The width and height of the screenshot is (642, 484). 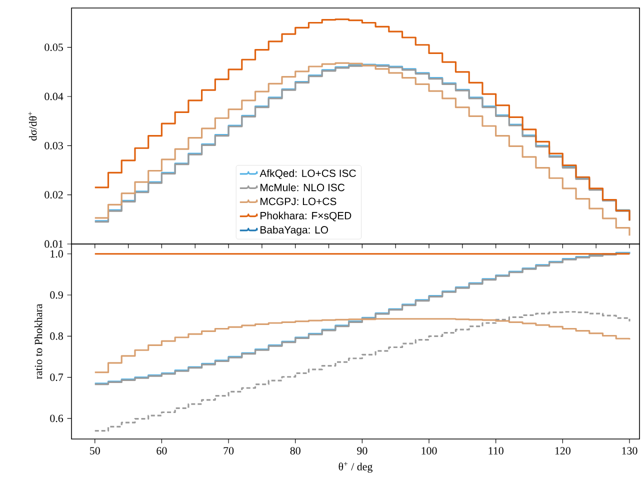 I want to click on legend-label: Phokhara: F×sQED, so click(x=306, y=217).